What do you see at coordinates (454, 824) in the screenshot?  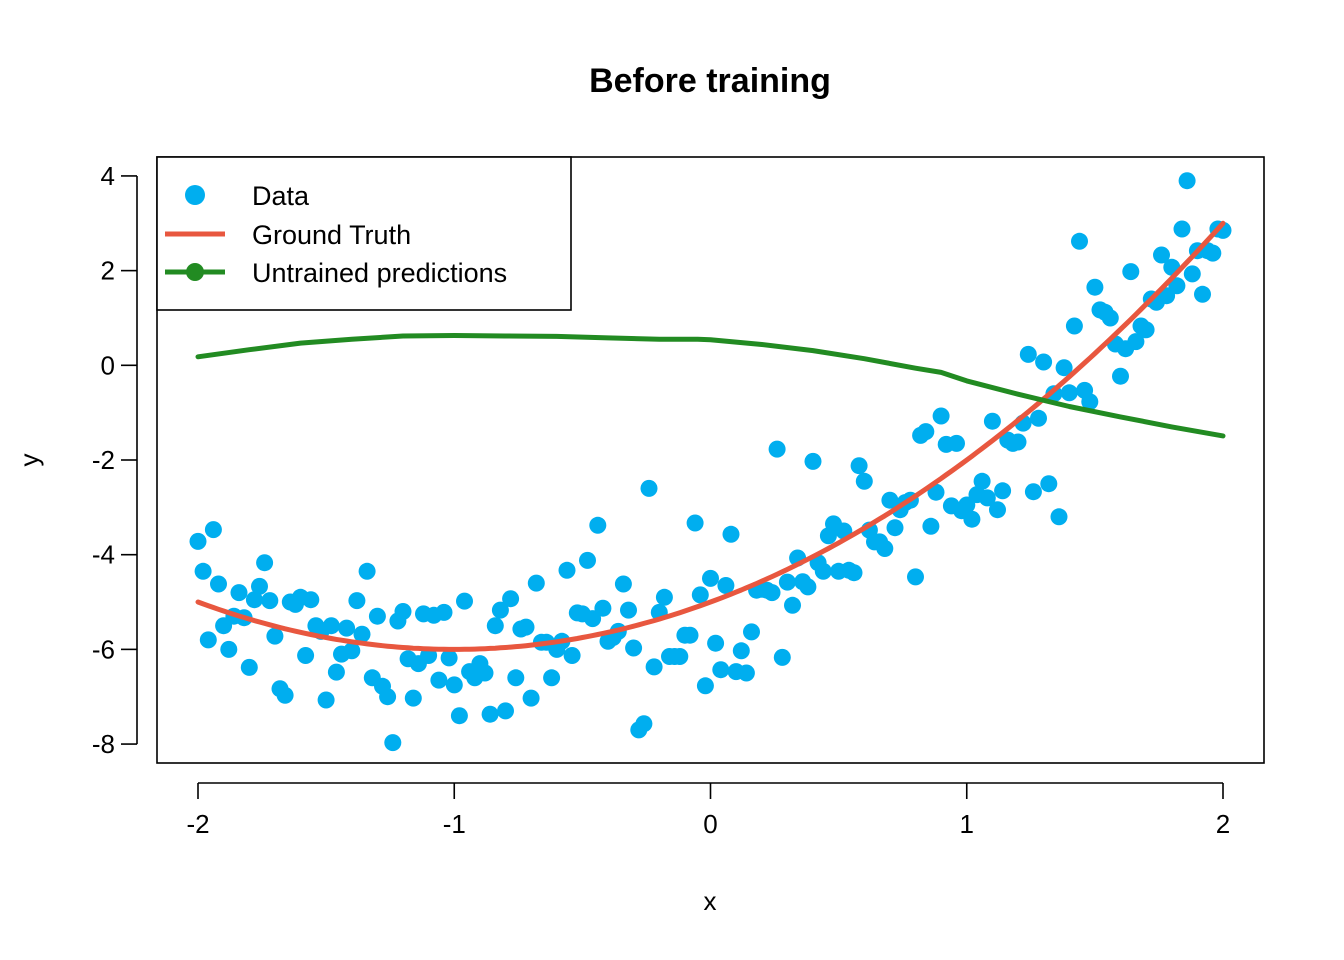 I see `x-tick-label: -1` at bounding box center [454, 824].